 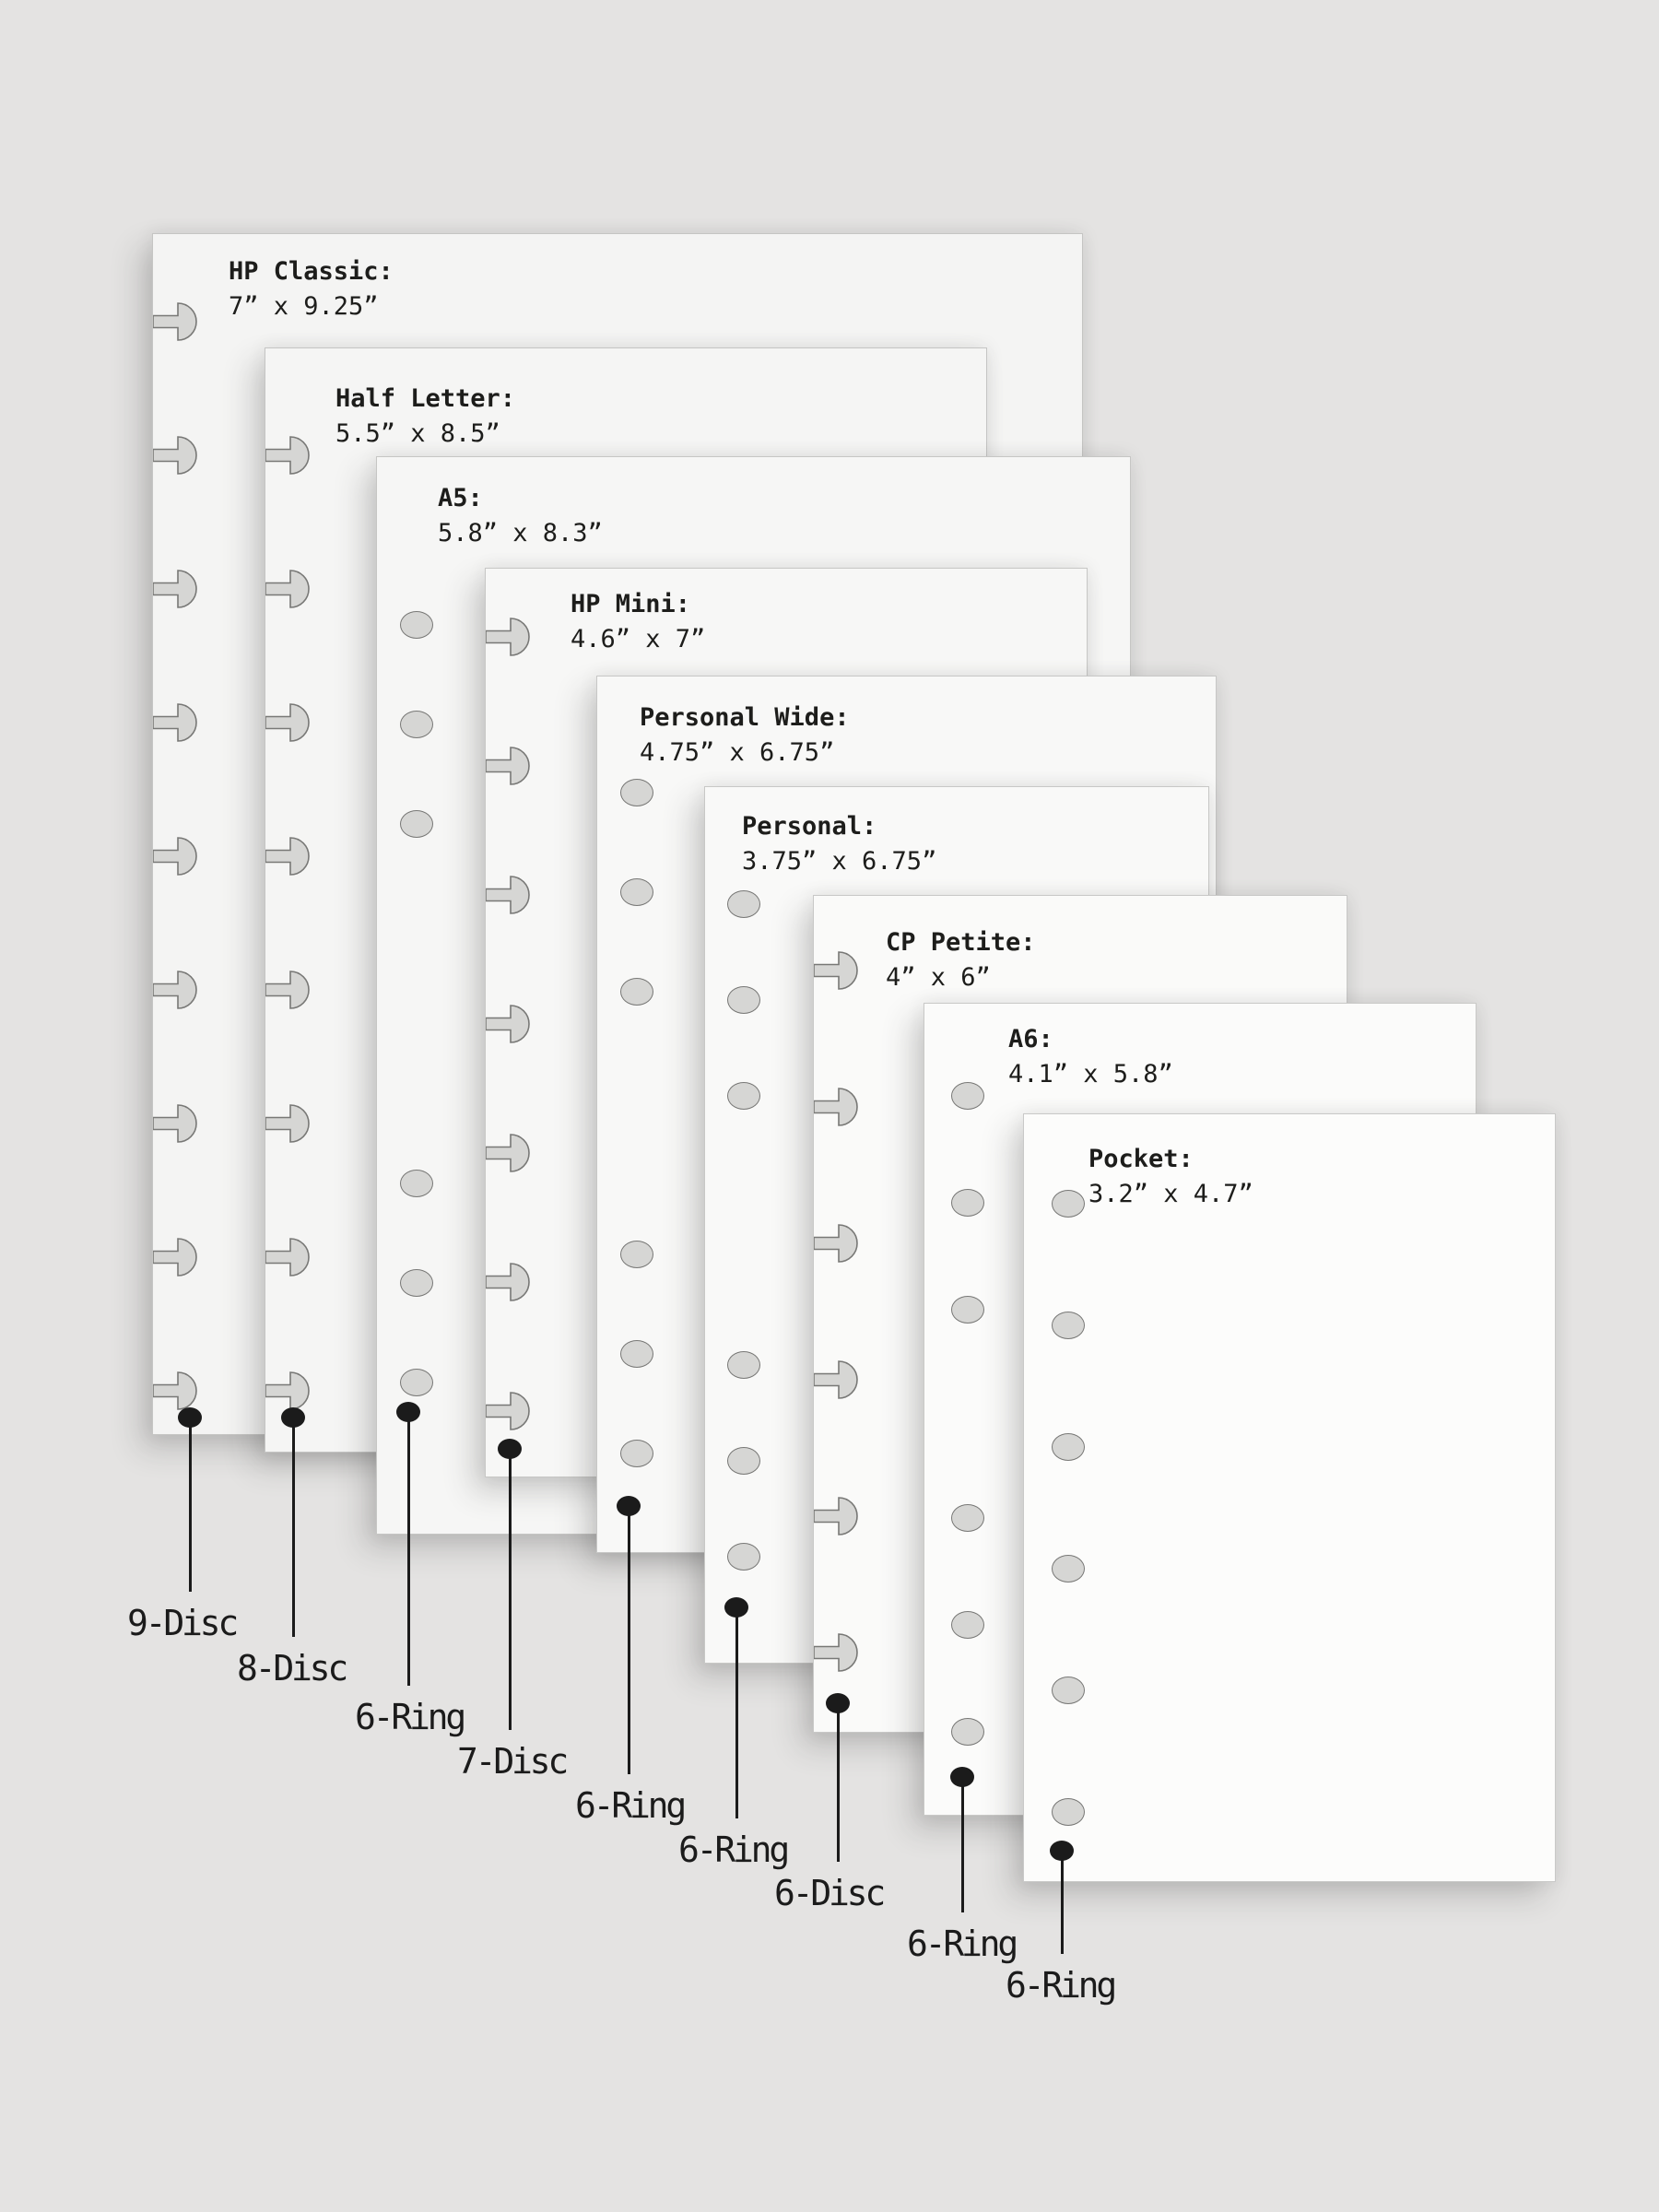 I want to click on sheet-size-label: CP Petite: 4” x 6”, so click(x=961, y=960).